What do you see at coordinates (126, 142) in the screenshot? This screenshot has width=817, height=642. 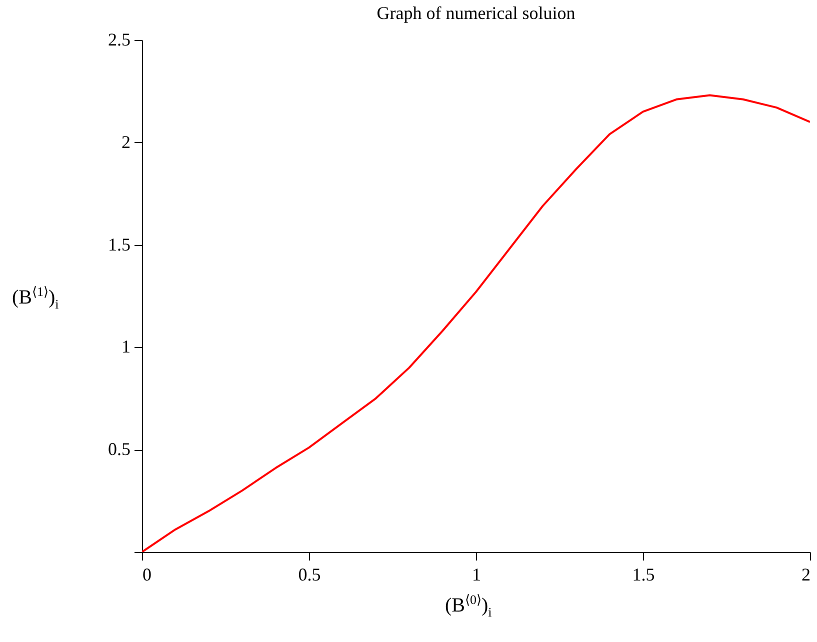 I see `y-tick-label: 2` at bounding box center [126, 142].